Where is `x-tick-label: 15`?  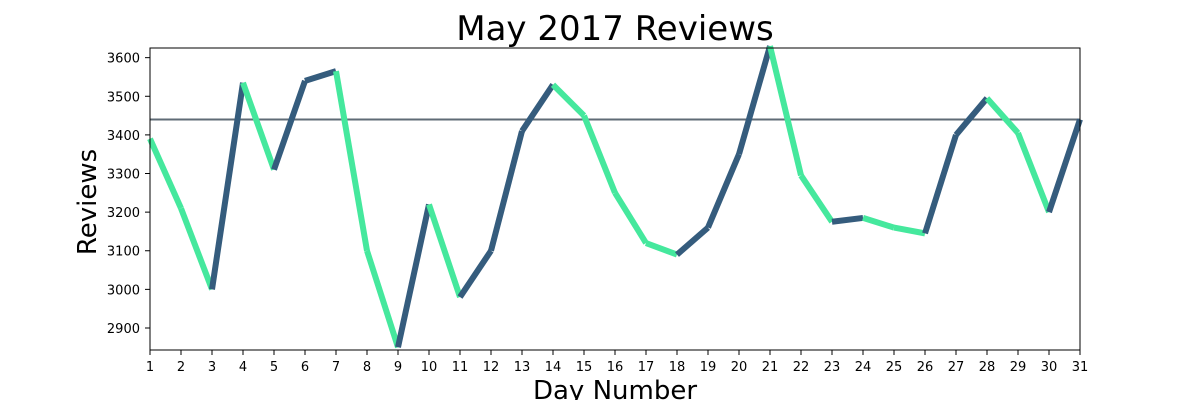
x-tick-label: 15 is located at coordinates (584, 367).